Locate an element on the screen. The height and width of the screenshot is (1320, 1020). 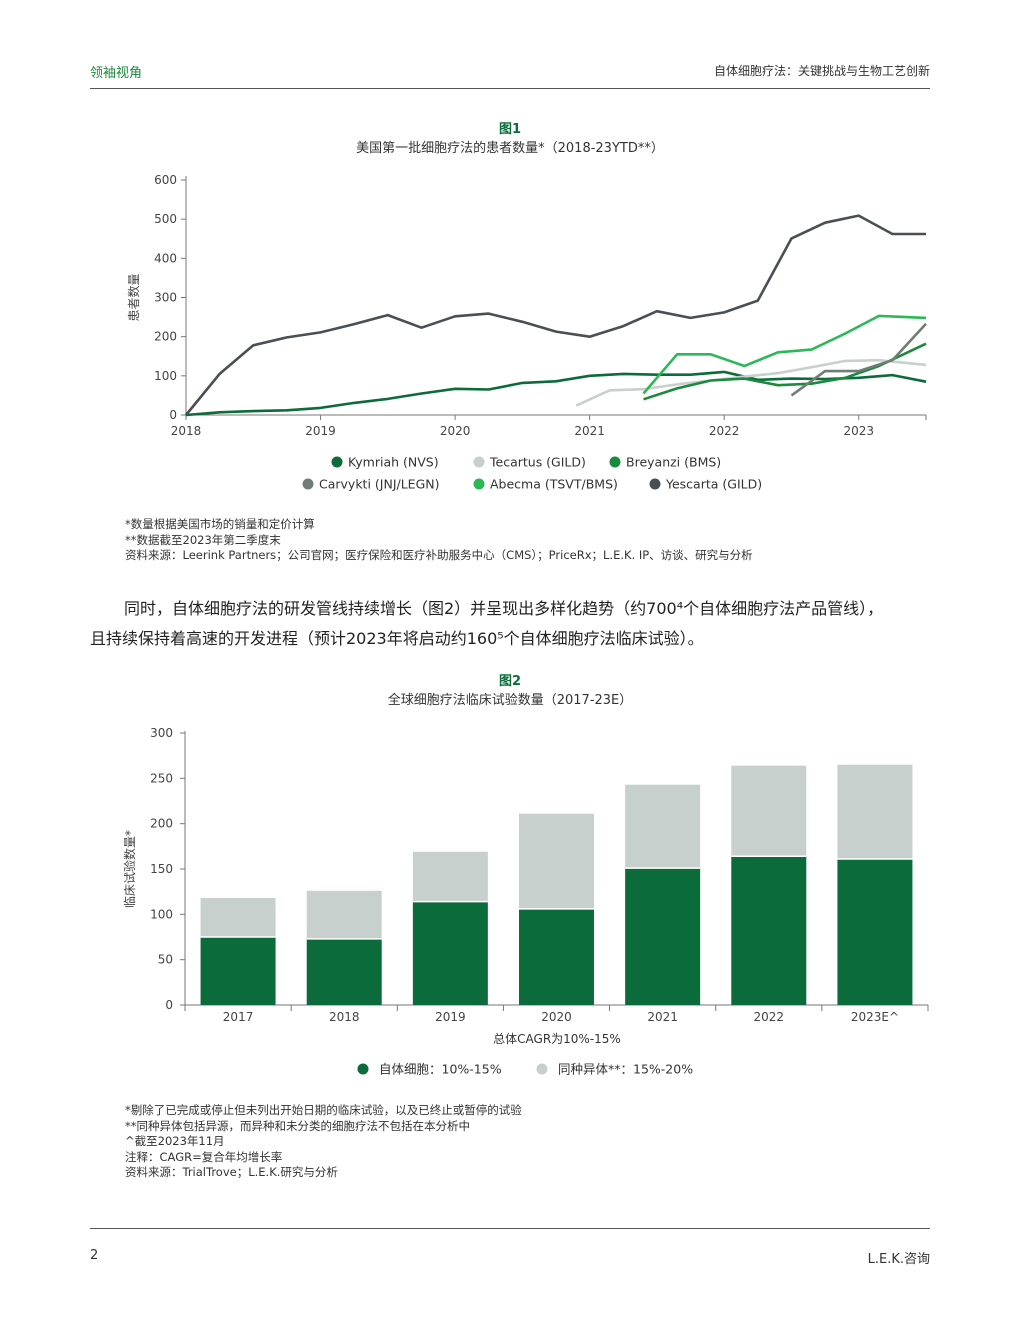
legend-label: 同种异体**：15%-20% is located at coordinates (625, 1069).